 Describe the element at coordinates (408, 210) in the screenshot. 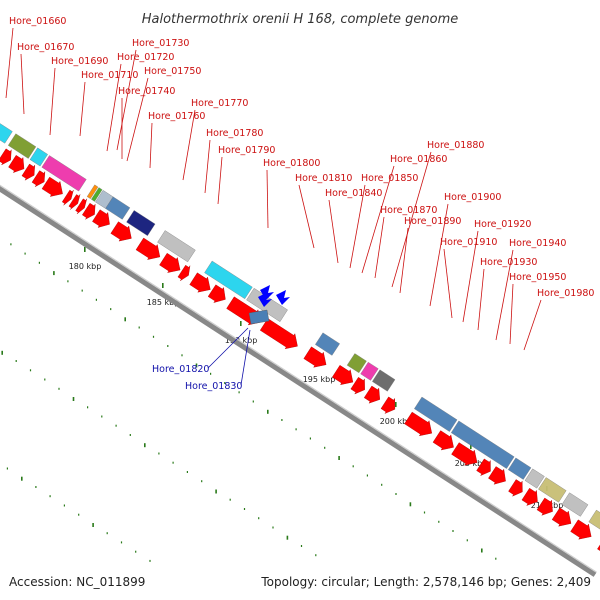

I see `gene-label: Hore_01870` at that location.